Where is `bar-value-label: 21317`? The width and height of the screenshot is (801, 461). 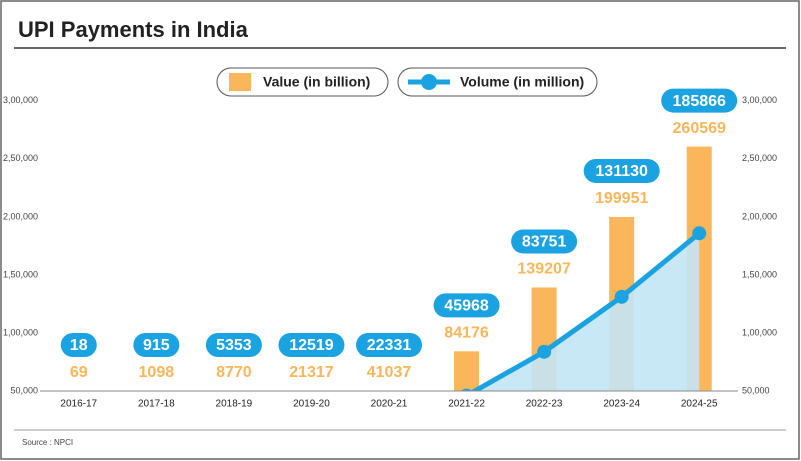 bar-value-label: 21317 is located at coordinates (311, 372).